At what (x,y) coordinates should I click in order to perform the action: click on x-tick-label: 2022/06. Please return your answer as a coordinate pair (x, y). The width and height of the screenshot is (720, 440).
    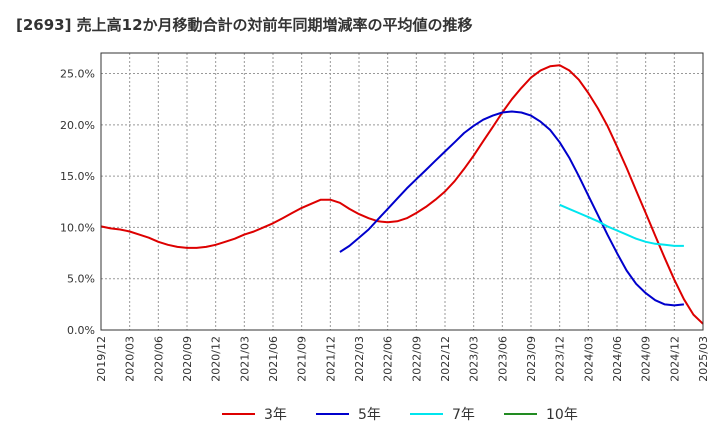
    Looking at the image, I should click on (388, 359).